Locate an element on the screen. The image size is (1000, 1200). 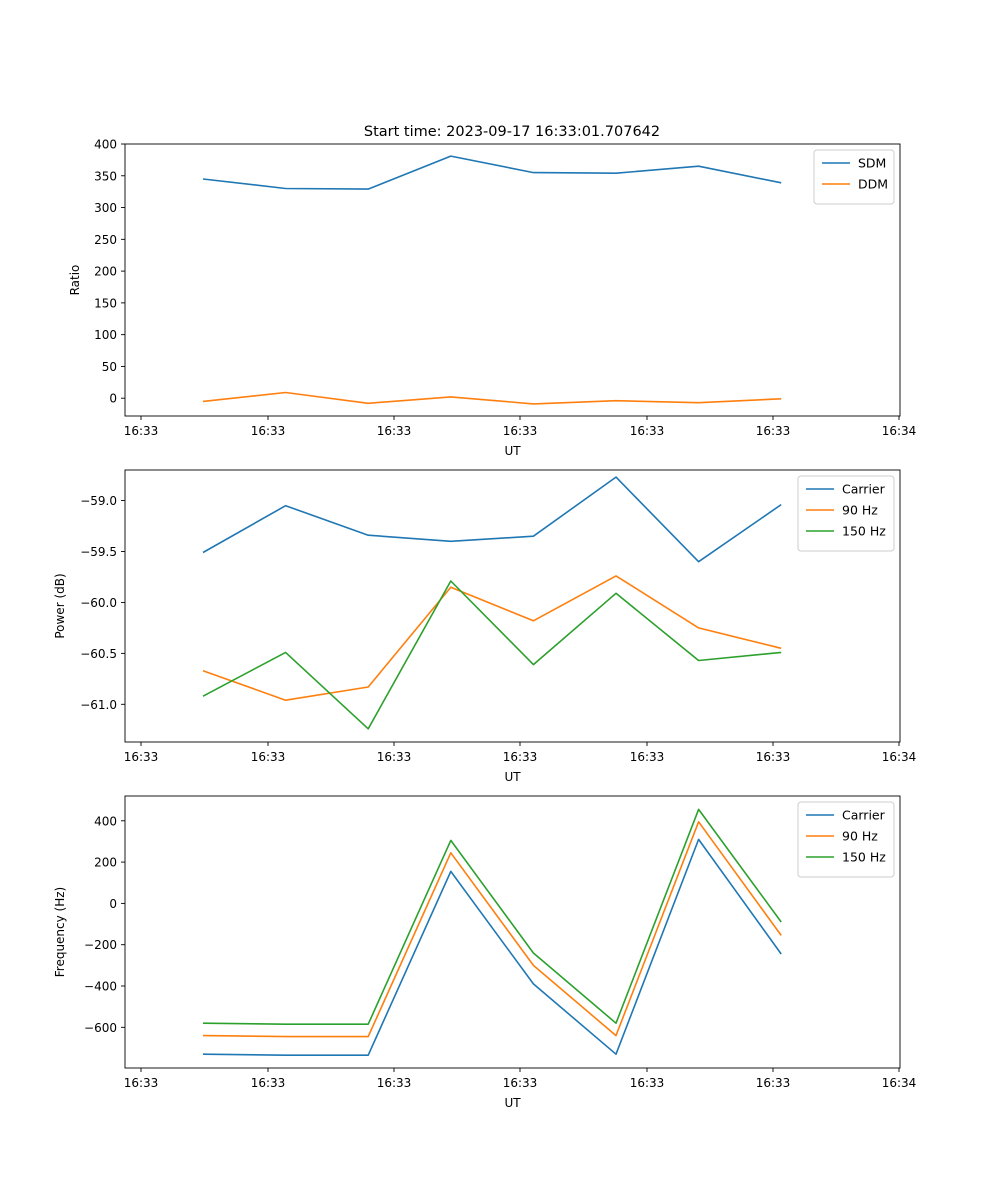
legend: SDM DDM is located at coordinates (854, 177).